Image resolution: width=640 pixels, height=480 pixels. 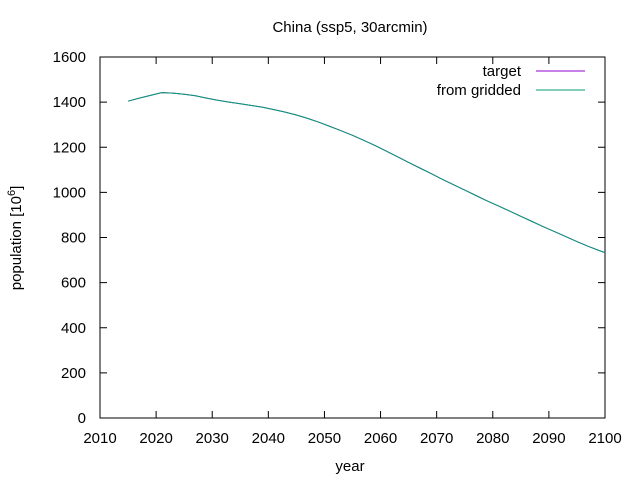 I want to click on legend-label-1: from gridded, so click(x=479, y=90).